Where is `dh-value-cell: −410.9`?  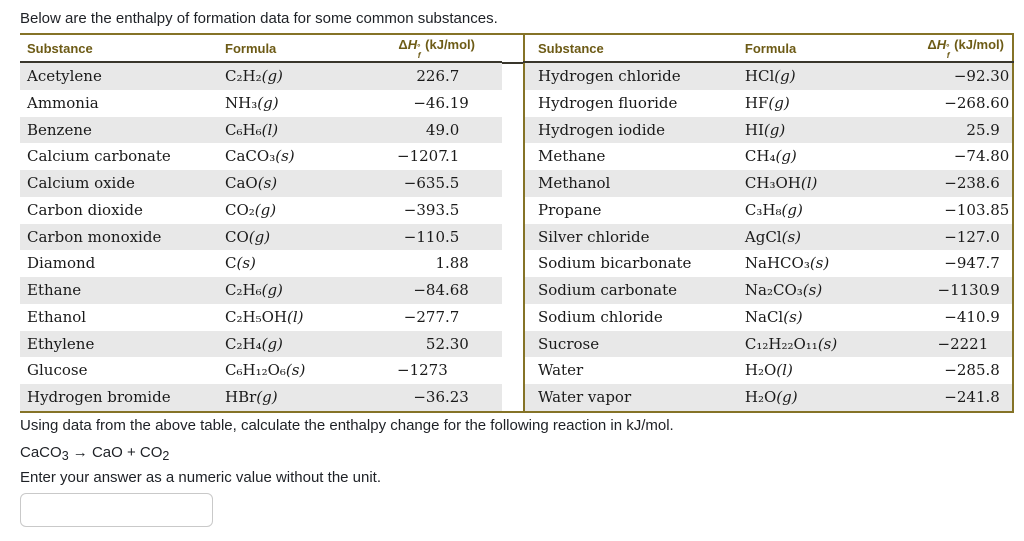 dh-value-cell: −410.9 is located at coordinates (972, 316).